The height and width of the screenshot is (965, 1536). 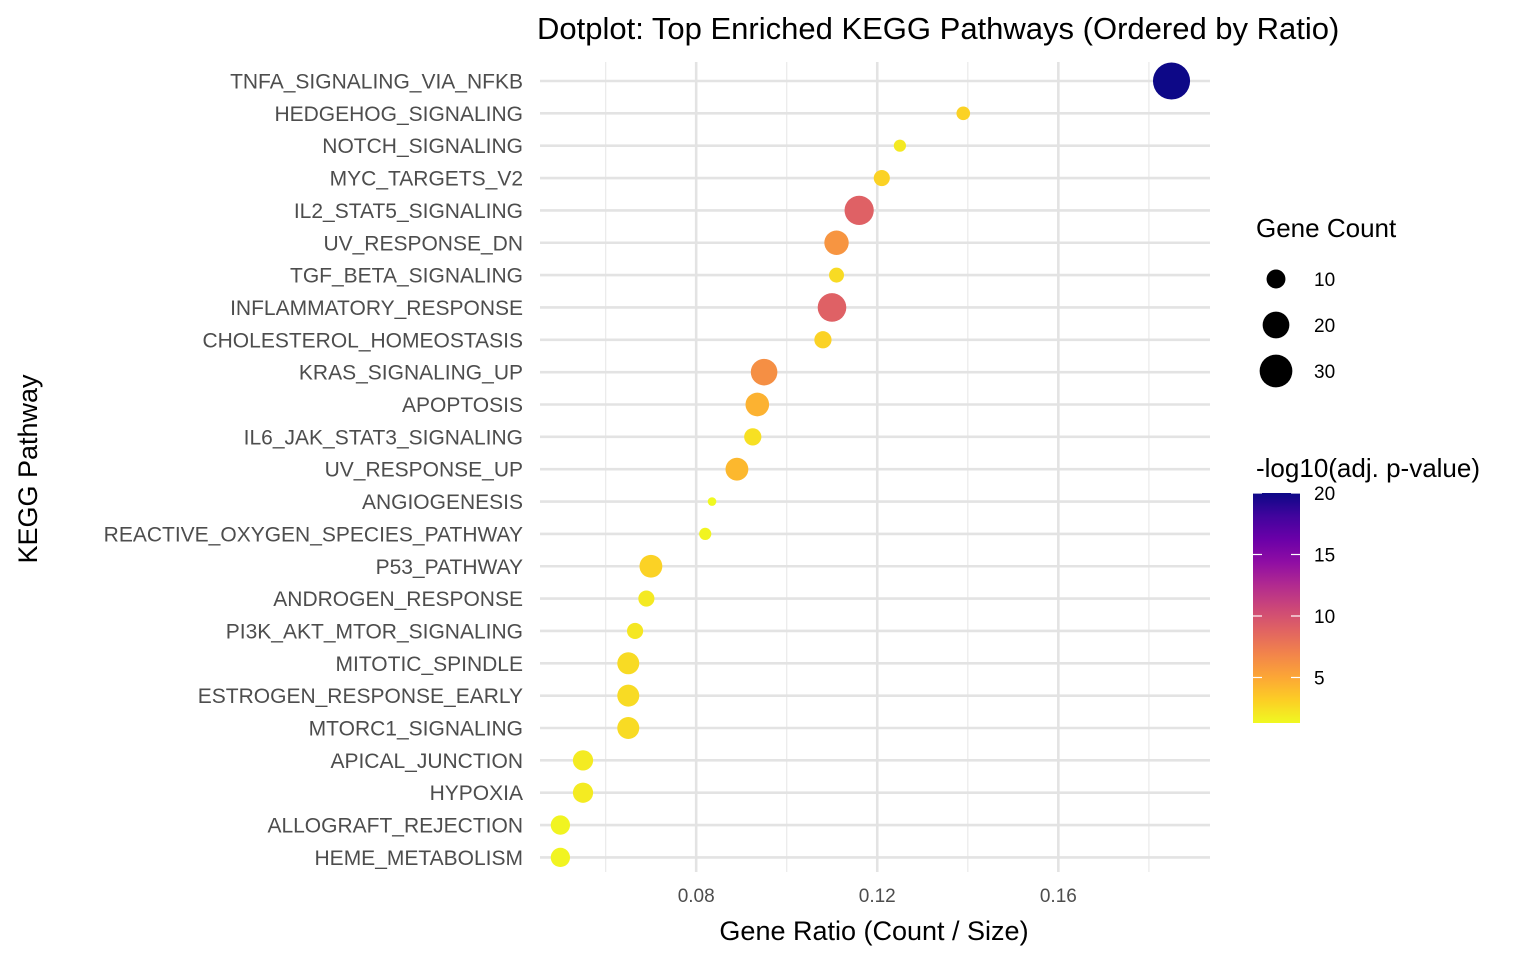 I want to click on y-tick-label: ESTROGEN_RESPONSE_EARLY, so click(x=360, y=696).